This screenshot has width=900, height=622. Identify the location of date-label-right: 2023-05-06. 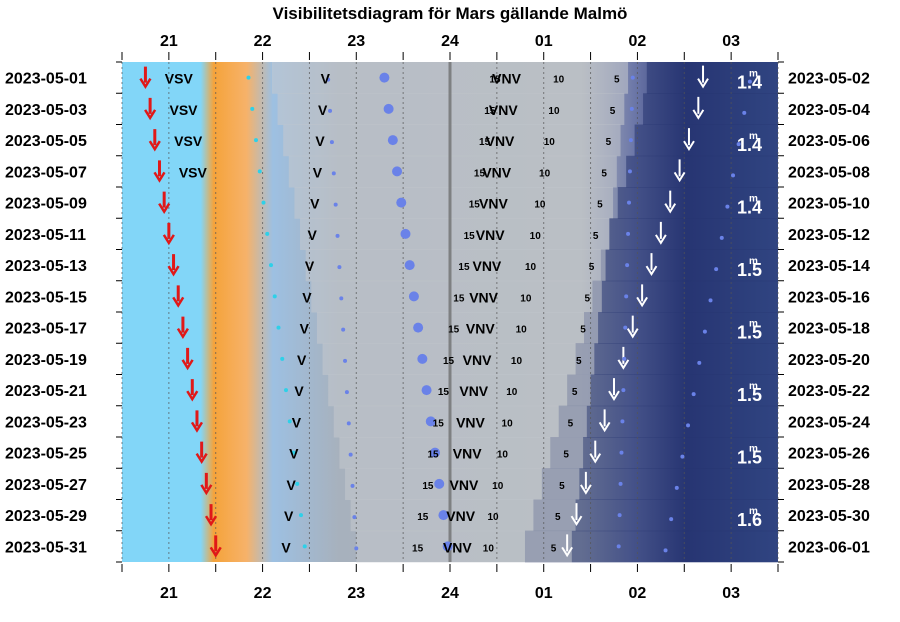
(829, 141).